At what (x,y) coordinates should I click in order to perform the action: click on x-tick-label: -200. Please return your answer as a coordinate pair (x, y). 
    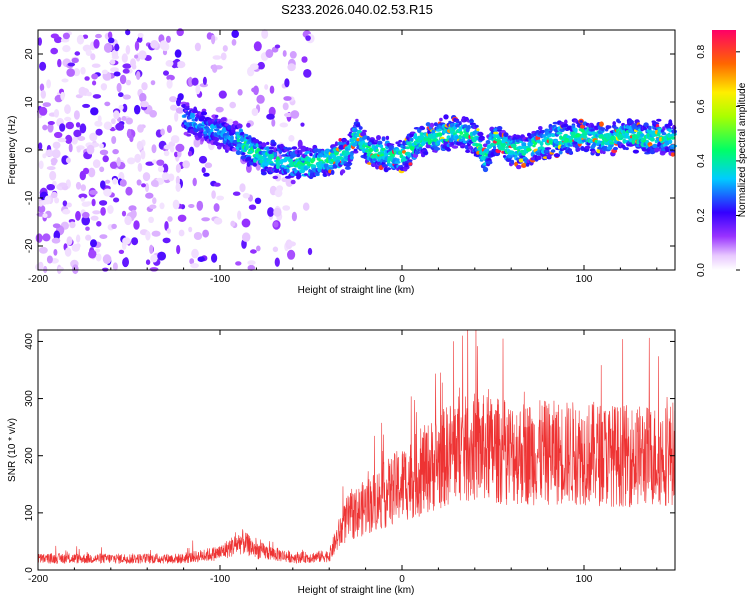
    Looking at the image, I should click on (38, 579).